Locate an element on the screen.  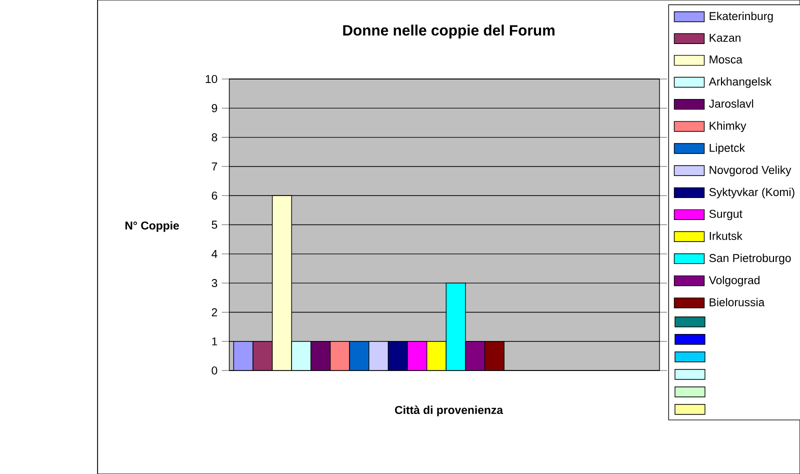
chart-title: Donne nelle coppie del Forum is located at coordinates (448, 31).